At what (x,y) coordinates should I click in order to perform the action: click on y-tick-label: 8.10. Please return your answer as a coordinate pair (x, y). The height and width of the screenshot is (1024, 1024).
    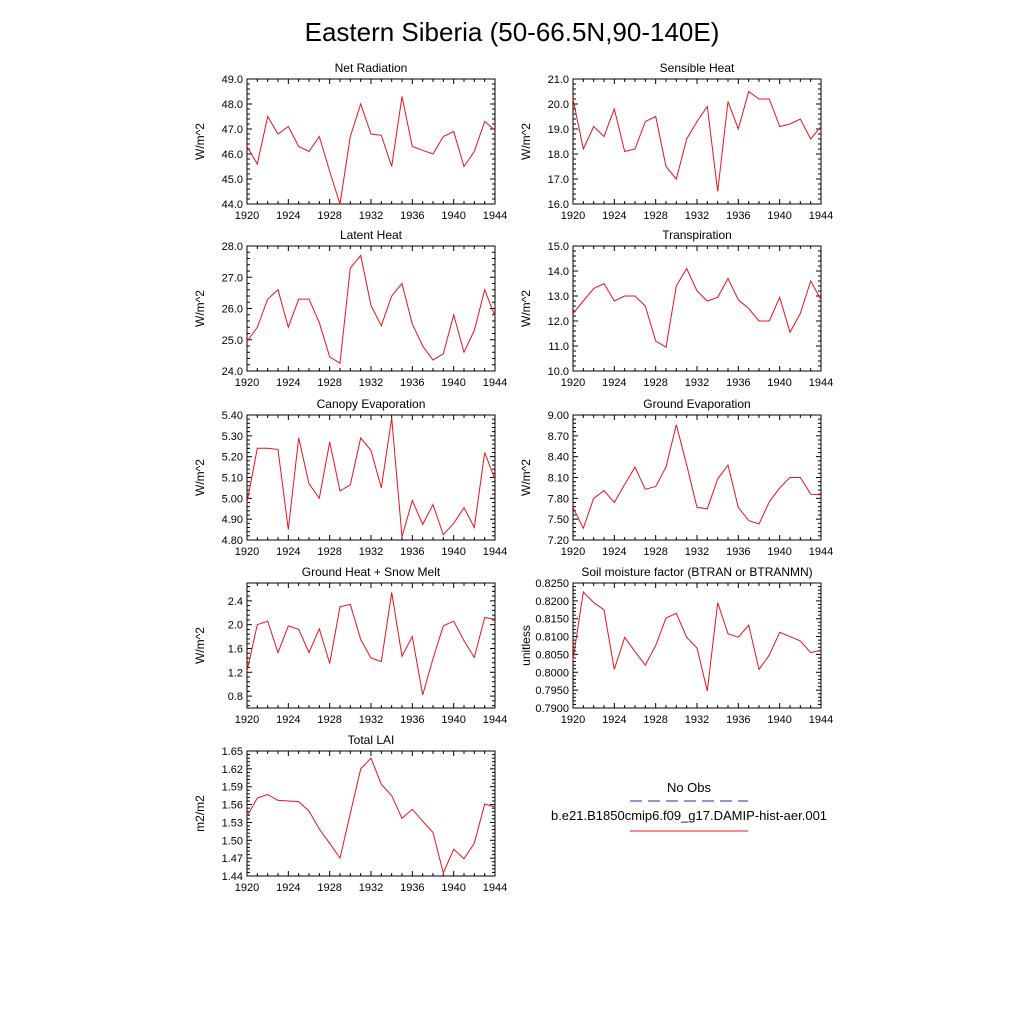
    Looking at the image, I should click on (558, 479).